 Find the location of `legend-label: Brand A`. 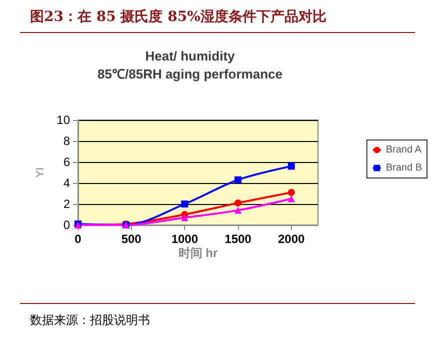

legend-label: Brand A is located at coordinates (404, 150).